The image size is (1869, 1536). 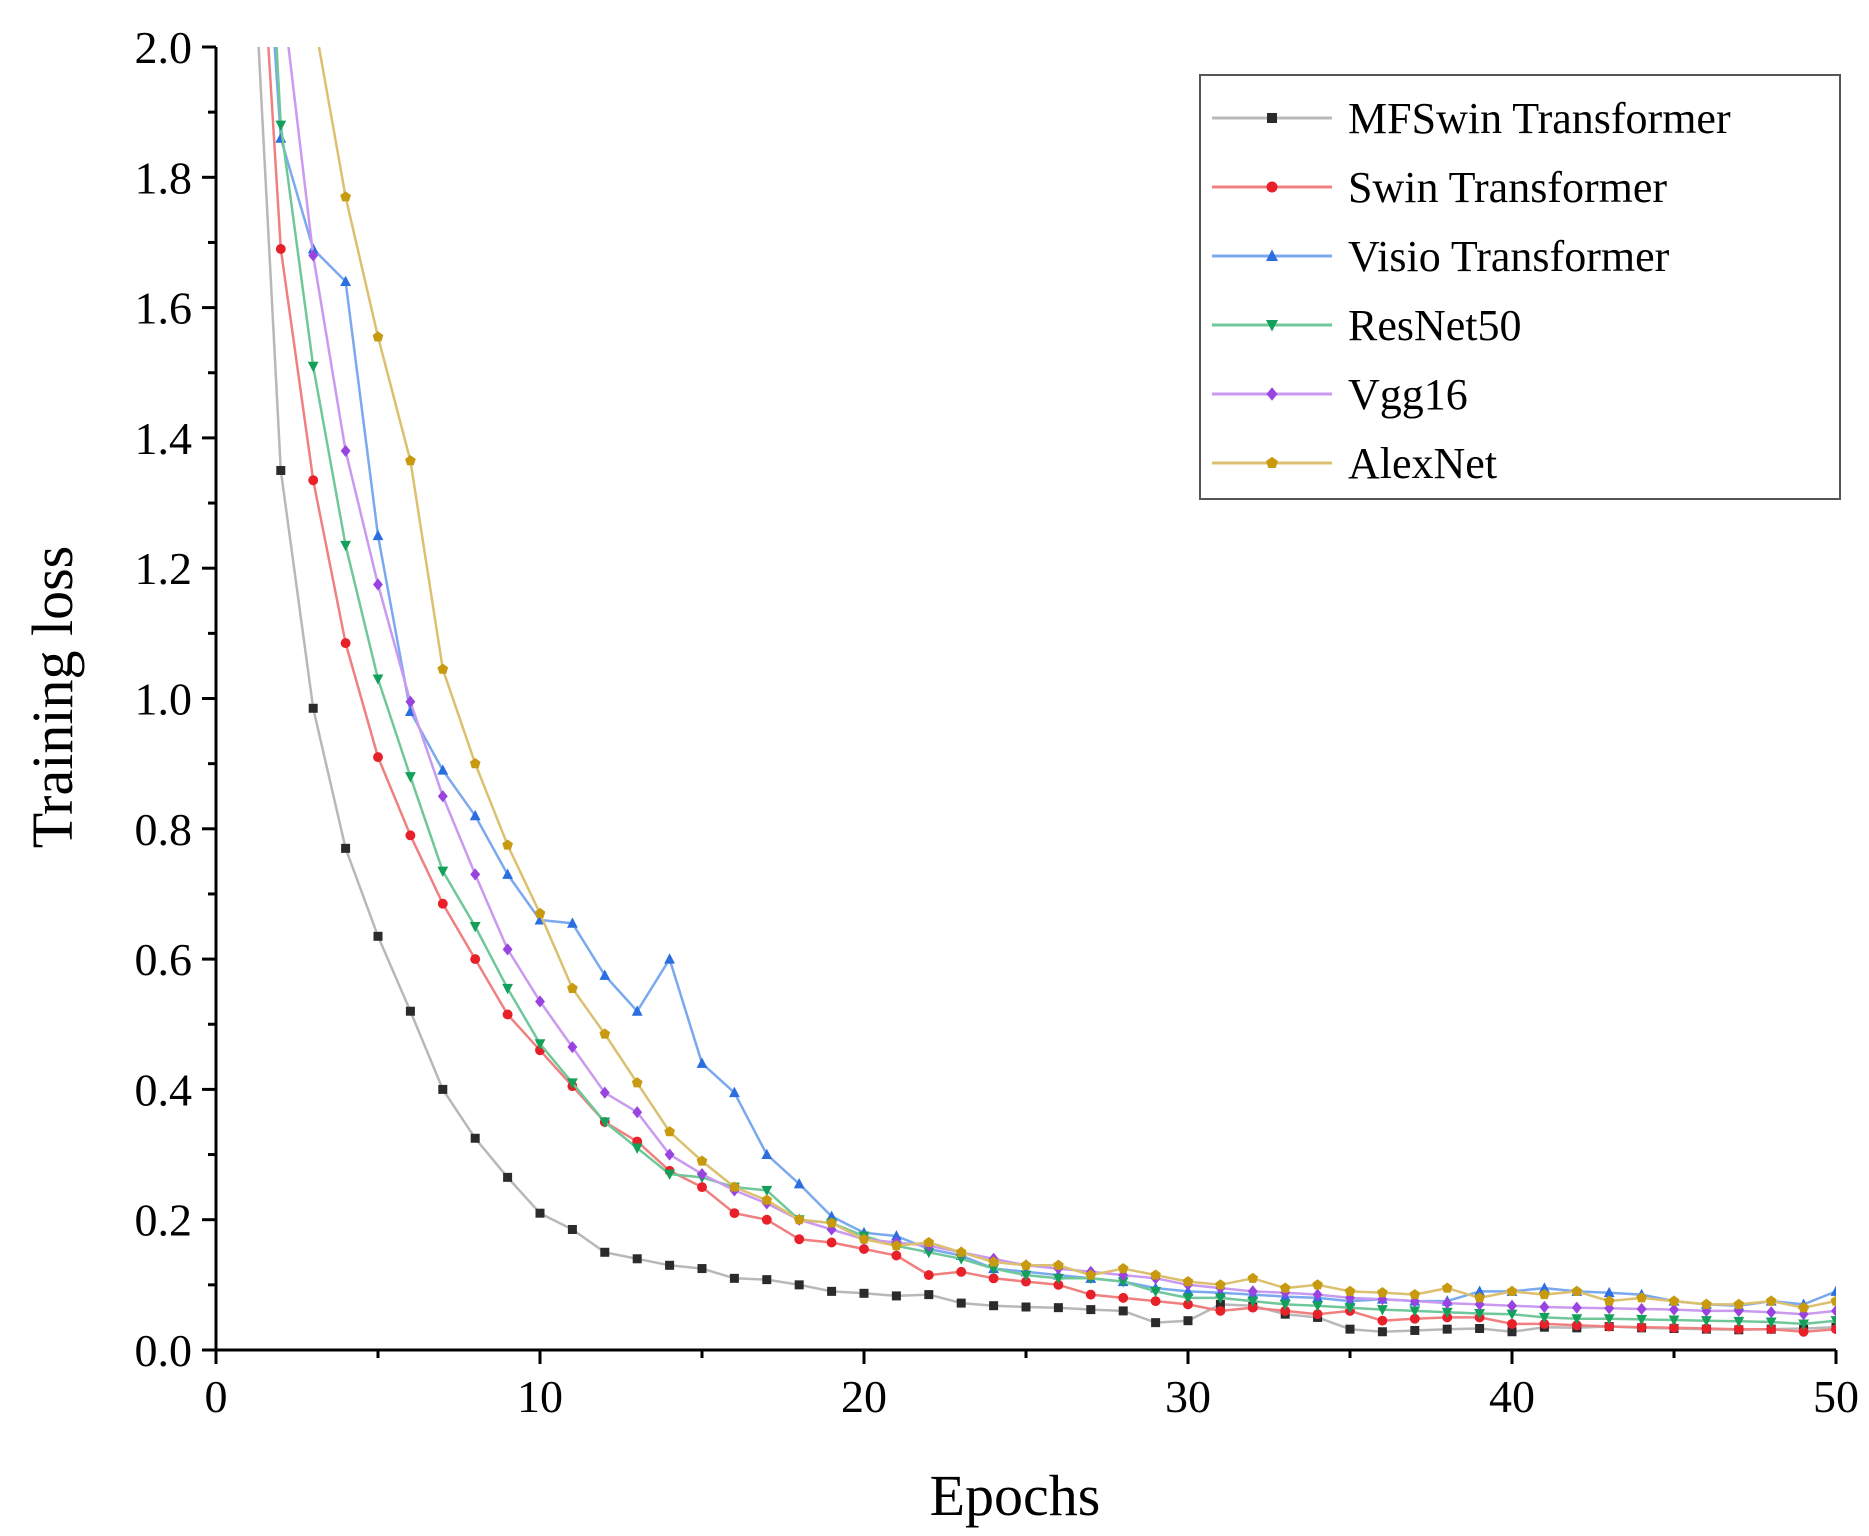 I want to click on x-tick-label: 50, so click(x=1836, y=1396).